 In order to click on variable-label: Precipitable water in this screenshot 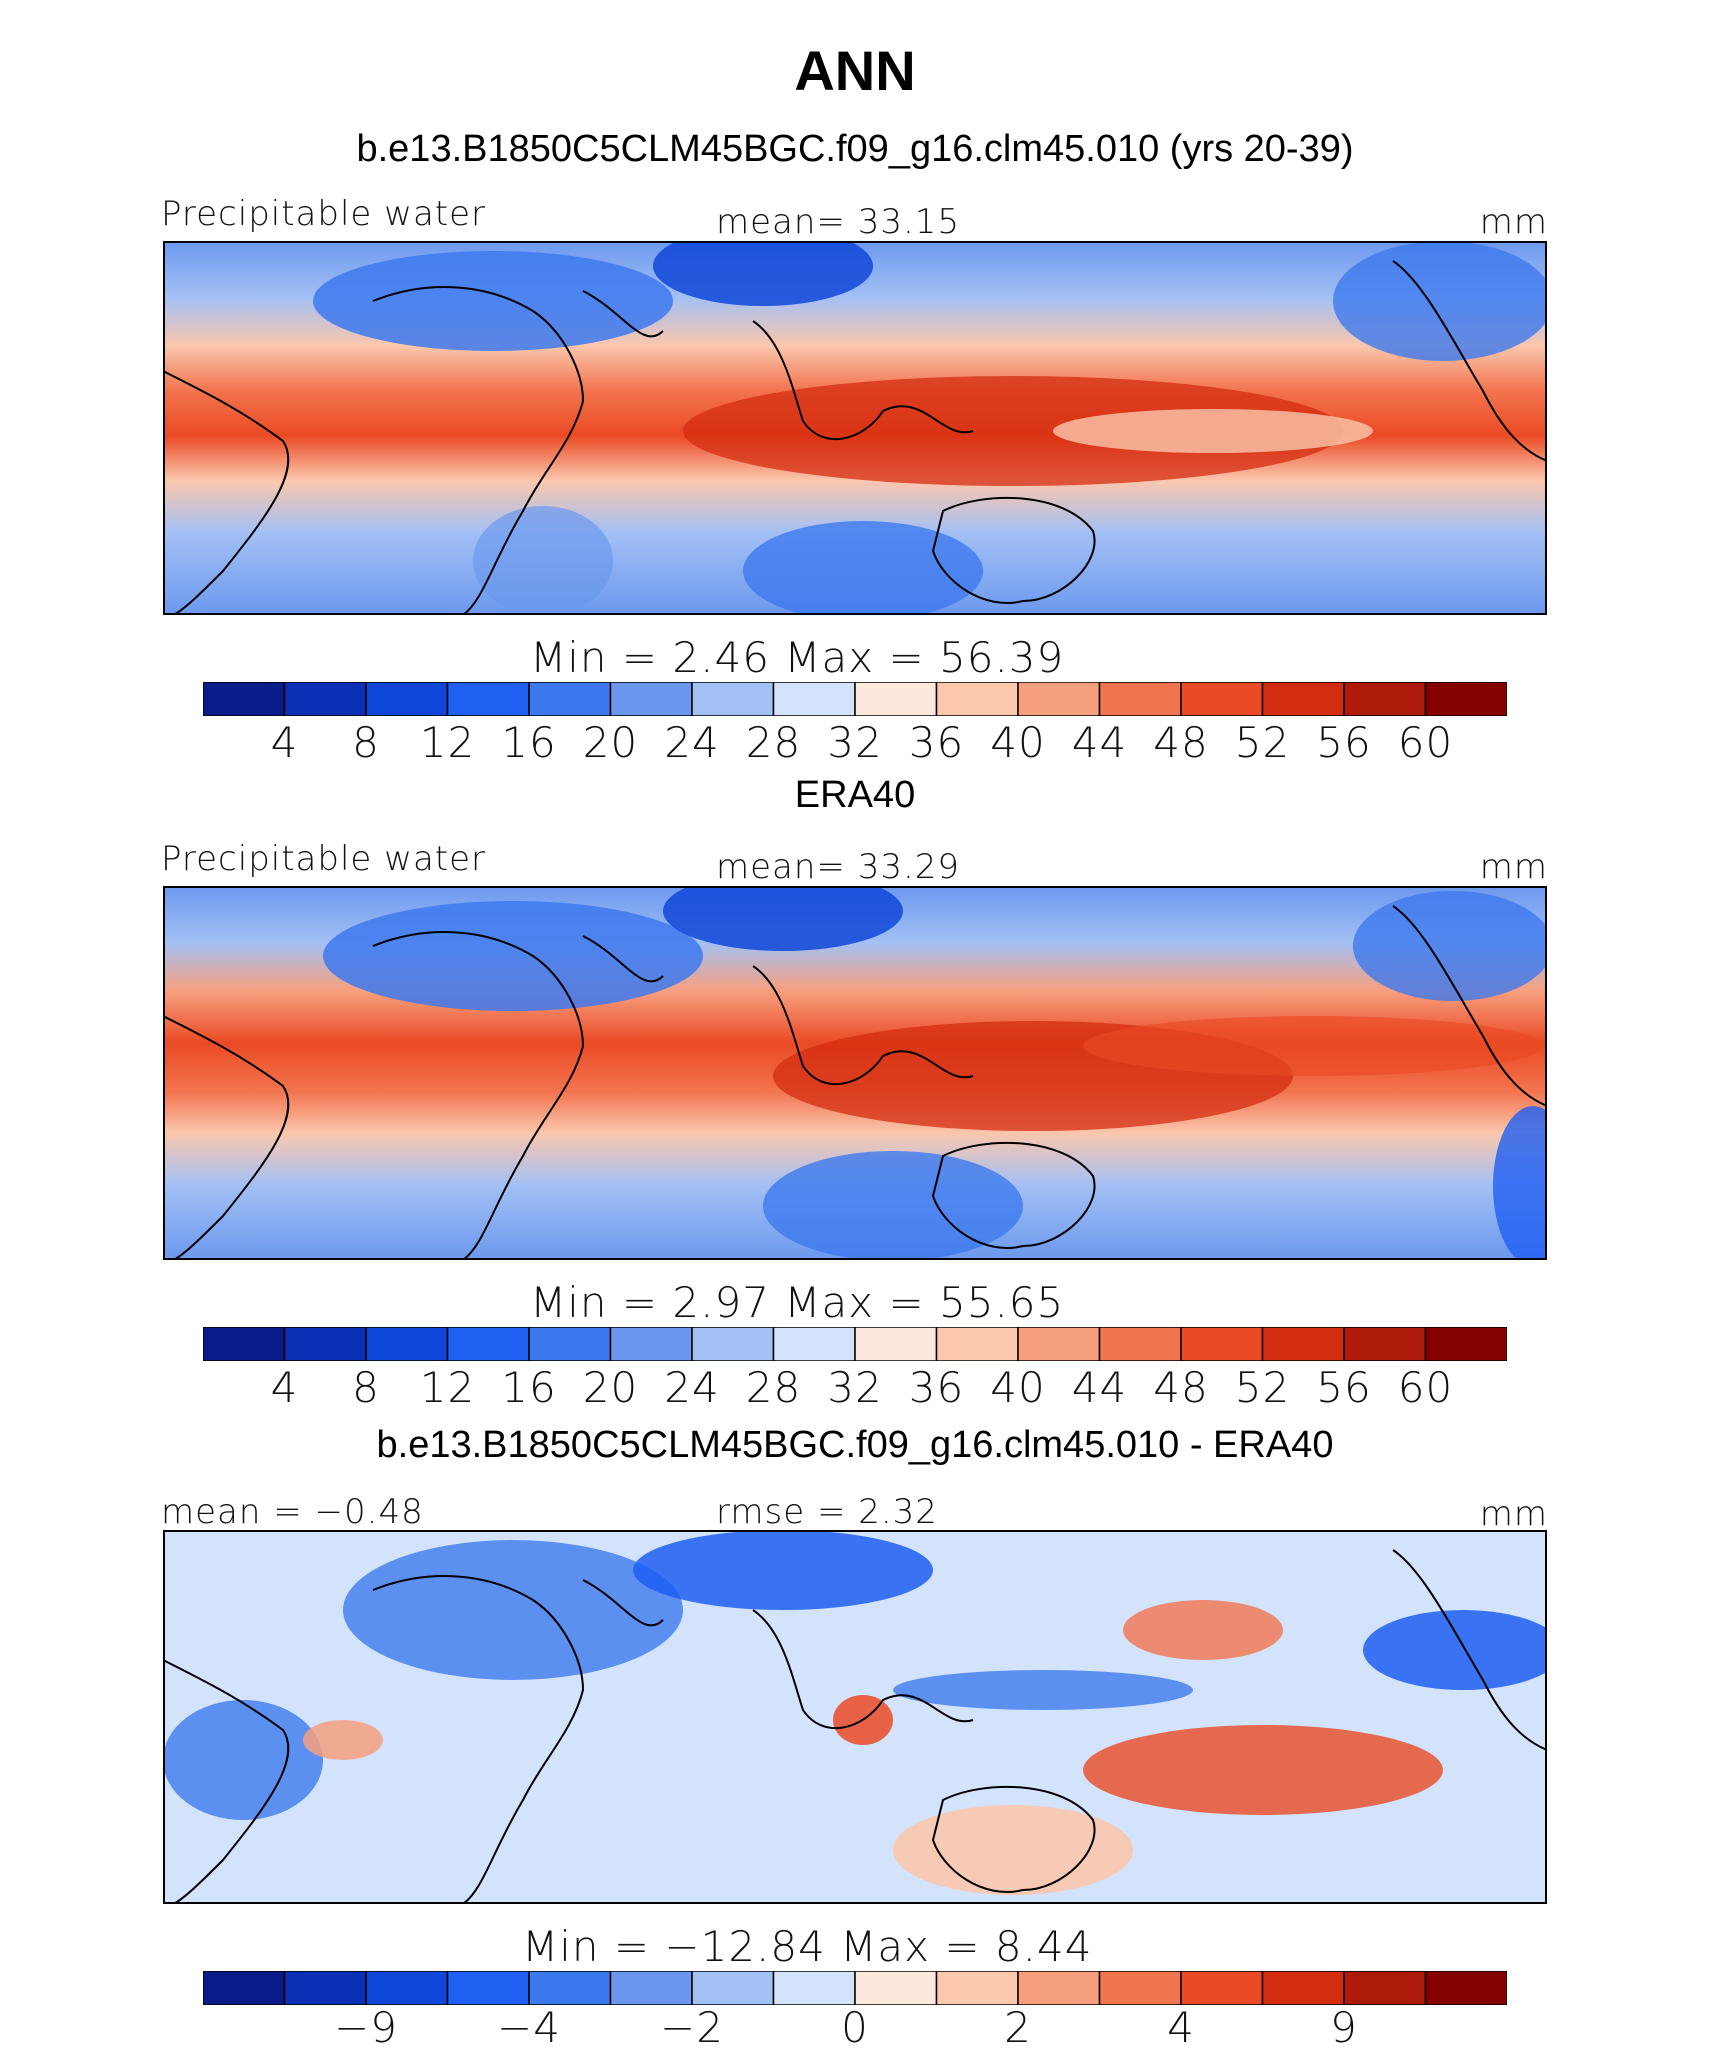, I will do `click(324, 859)`.